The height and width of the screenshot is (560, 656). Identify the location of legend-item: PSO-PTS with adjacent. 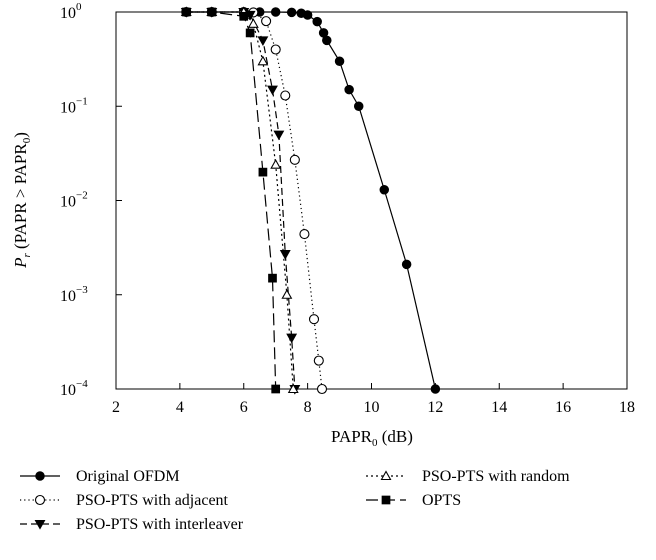
(124, 500).